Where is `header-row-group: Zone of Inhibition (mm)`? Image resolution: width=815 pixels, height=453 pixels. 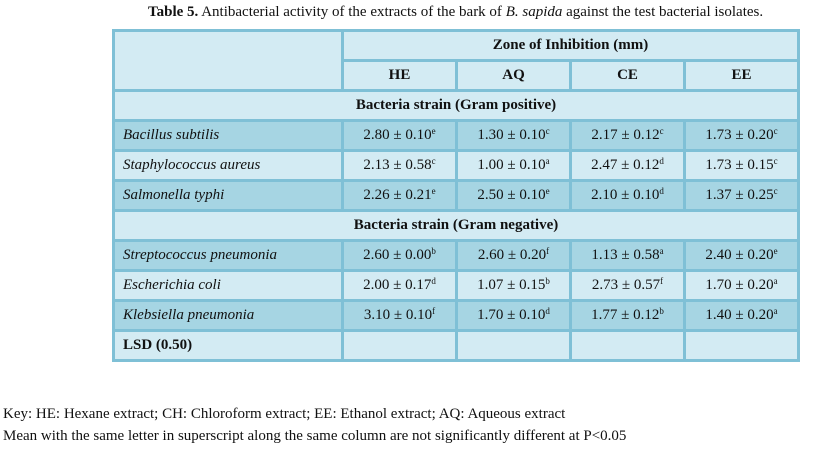 header-row-group: Zone of Inhibition (mm) is located at coordinates (456, 60).